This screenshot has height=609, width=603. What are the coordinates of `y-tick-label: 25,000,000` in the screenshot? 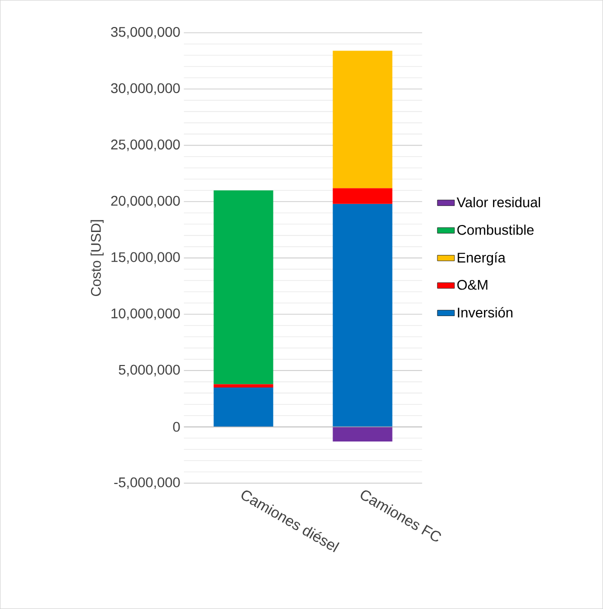 It's located at (145, 146).